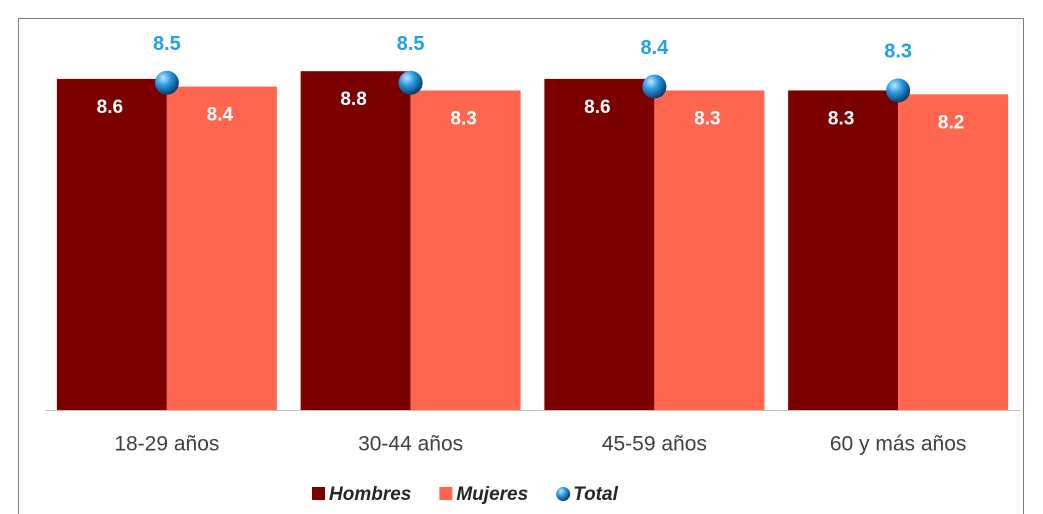 Image resolution: width=1043 pixels, height=514 pixels. I want to click on legend-label: Hombres, so click(370, 494).